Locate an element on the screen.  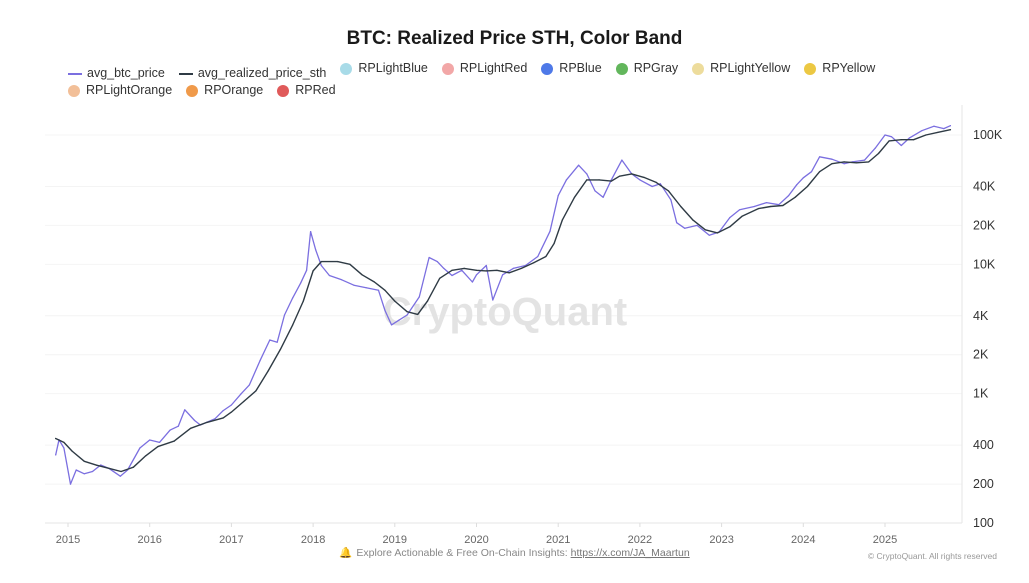
footer-link: https://x.com/JA_Maartun is located at coordinates (630, 553).